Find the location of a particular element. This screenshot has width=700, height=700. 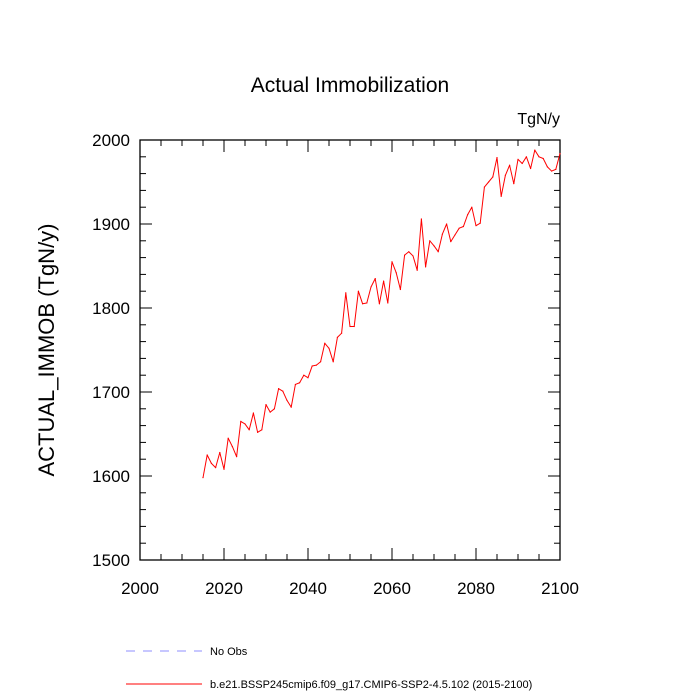

y-tick-label: 1600 is located at coordinates (111, 476).